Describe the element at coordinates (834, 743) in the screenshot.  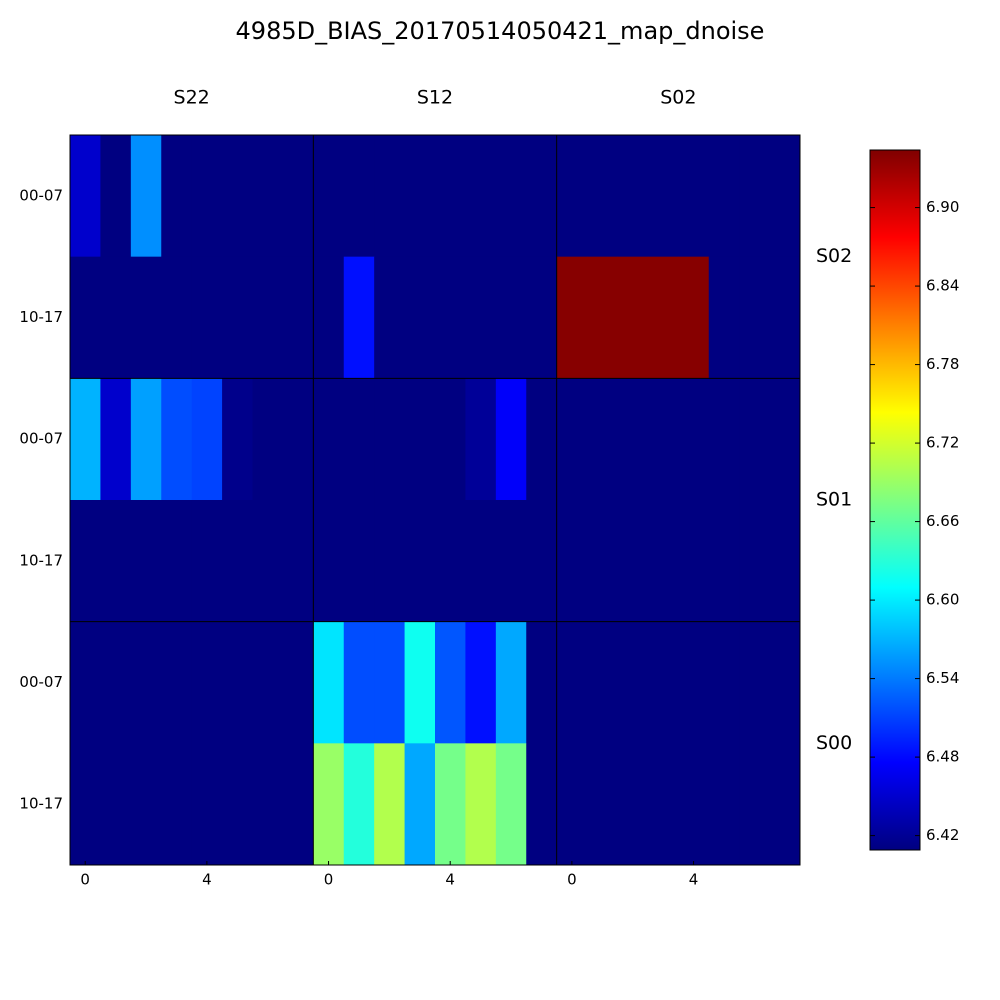
I see `row-group-label: S00` at that location.